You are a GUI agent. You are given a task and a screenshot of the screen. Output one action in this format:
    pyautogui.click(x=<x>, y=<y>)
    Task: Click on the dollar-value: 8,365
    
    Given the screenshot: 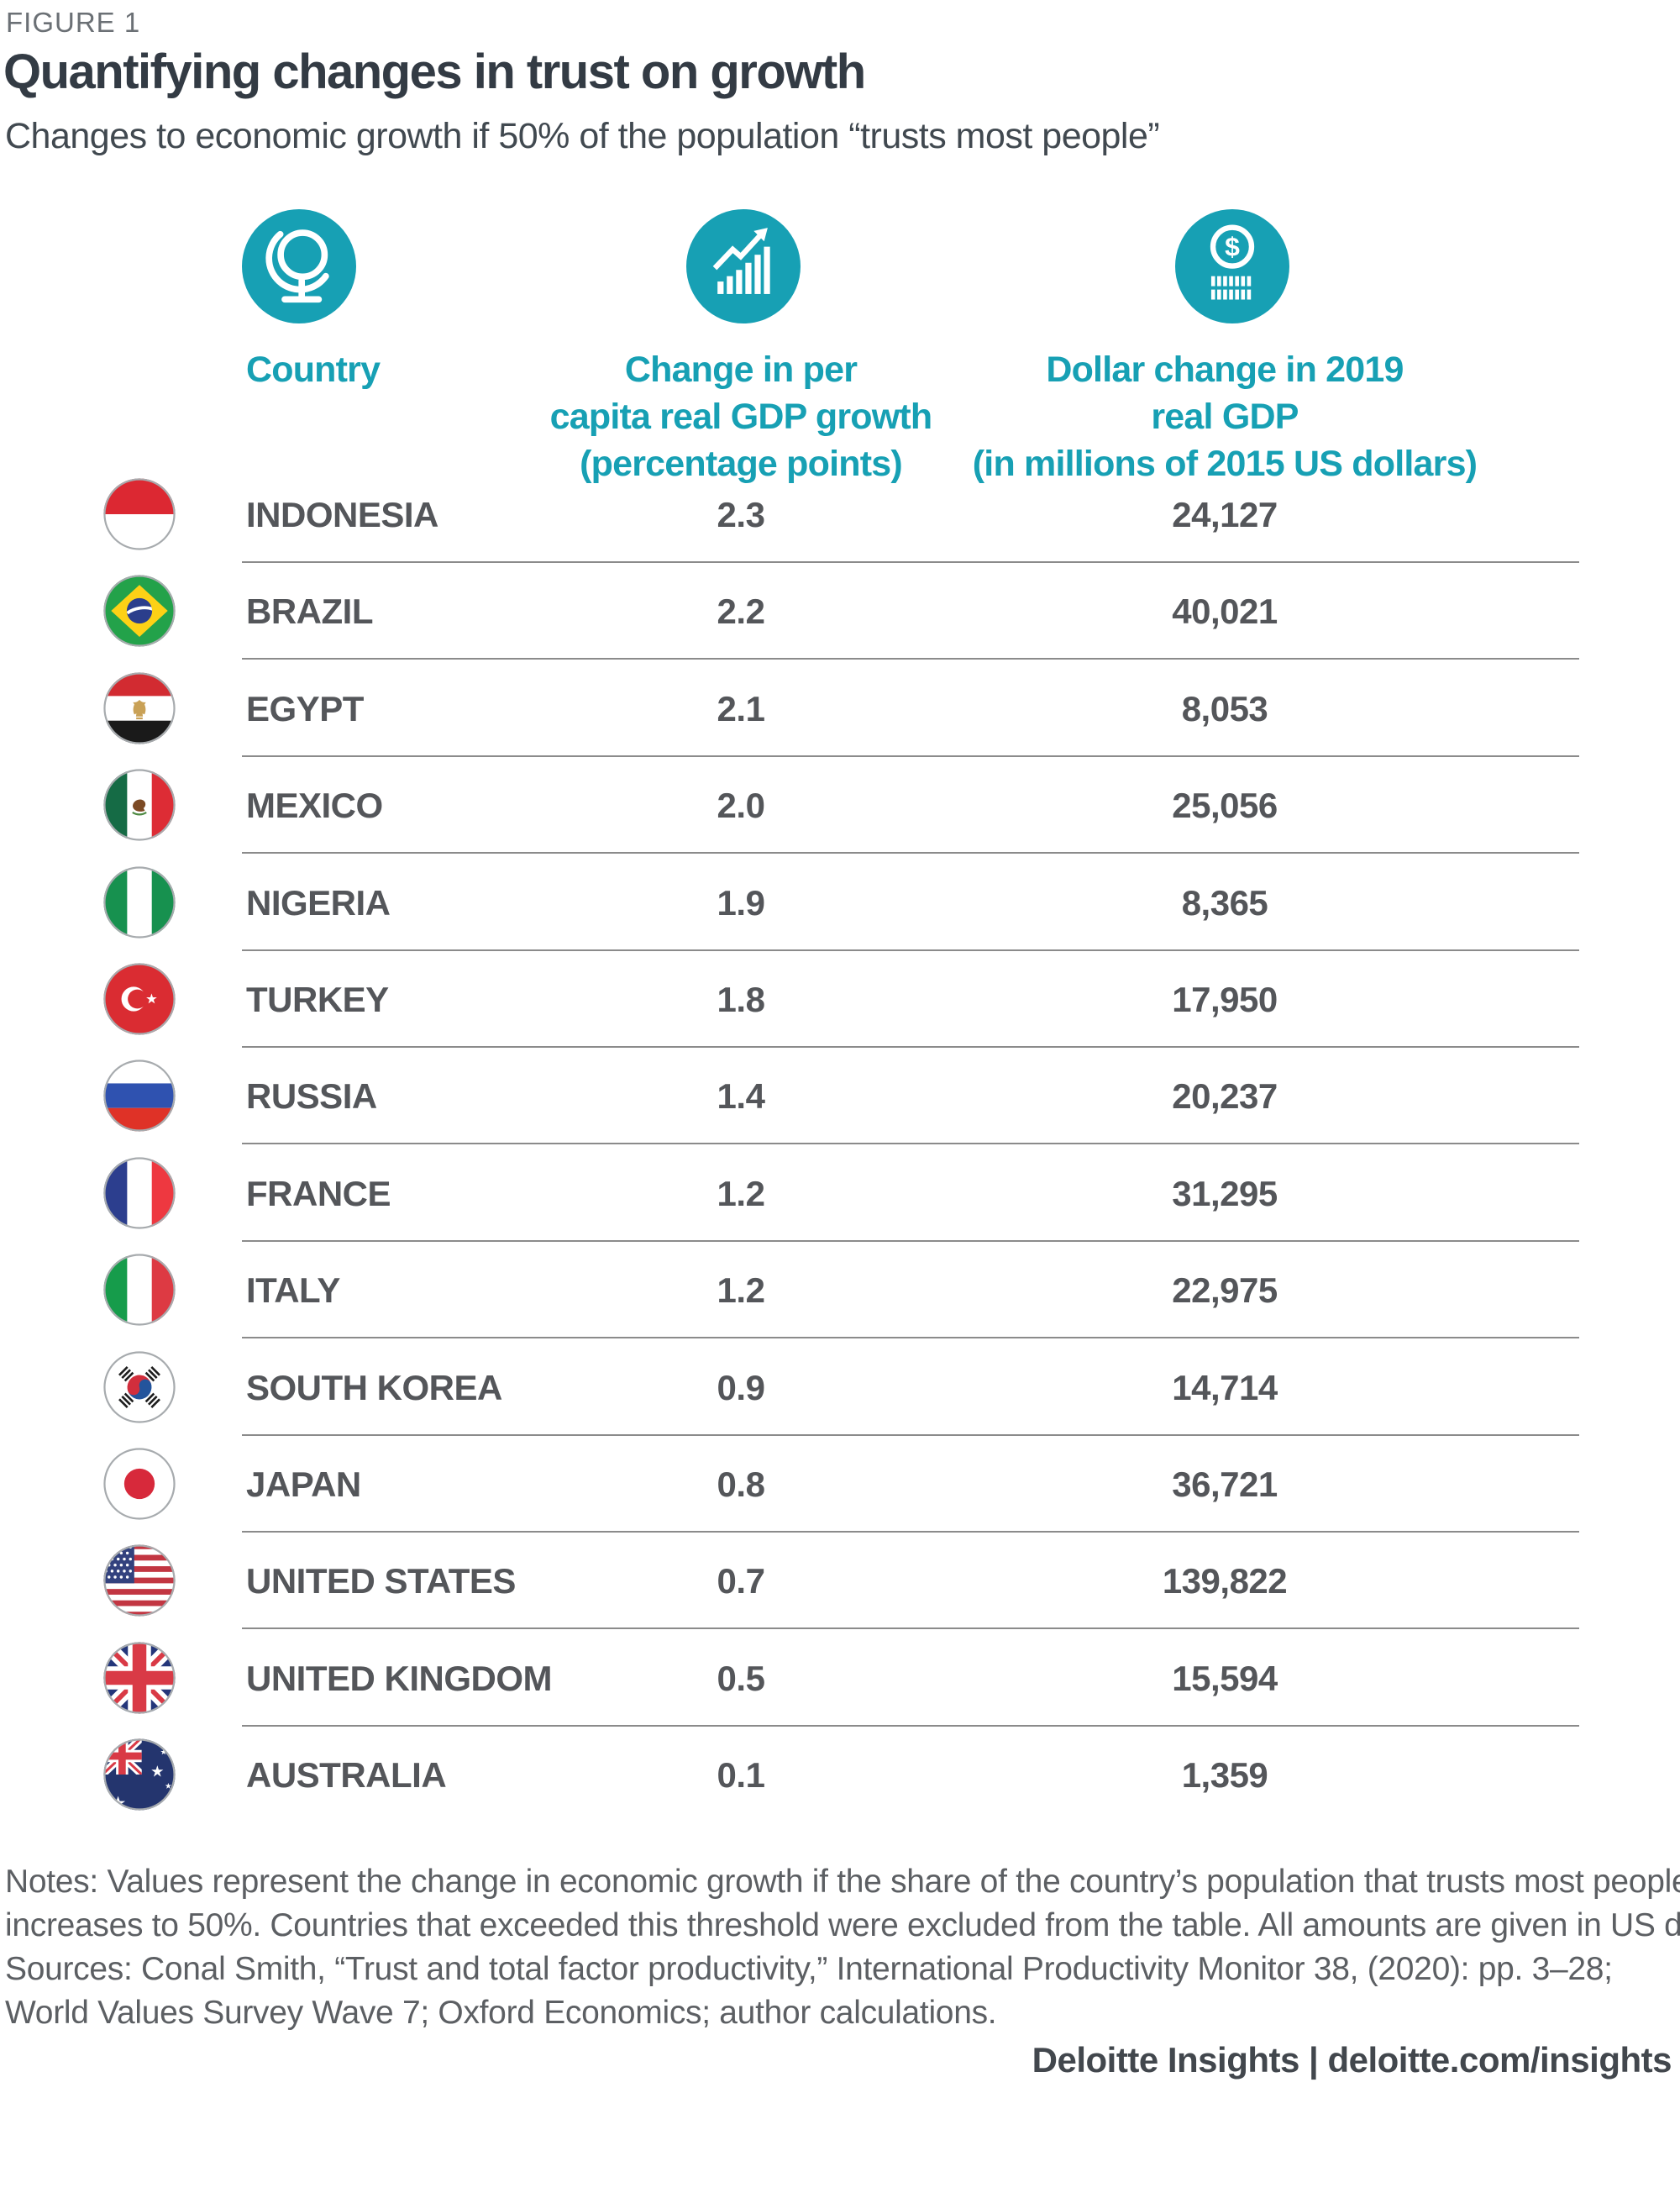 What is the action you would take?
    pyautogui.click(x=1224, y=903)
    